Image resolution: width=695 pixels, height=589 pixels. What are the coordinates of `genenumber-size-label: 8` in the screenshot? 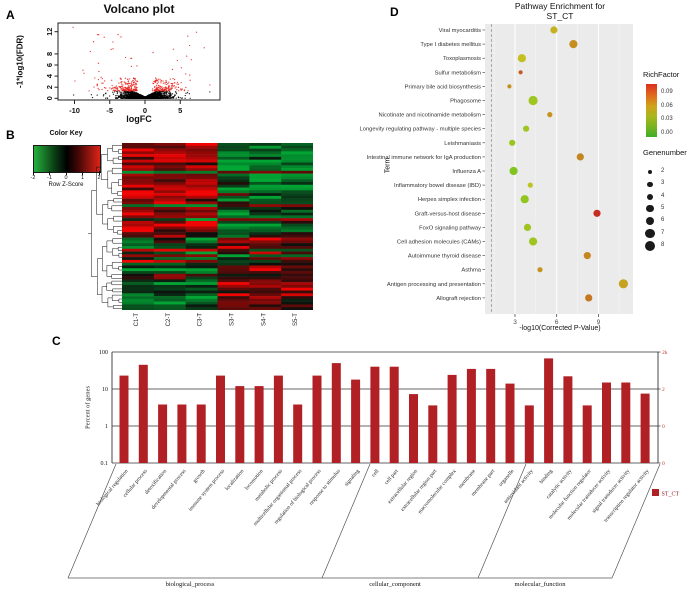 It's located at (663, 244).